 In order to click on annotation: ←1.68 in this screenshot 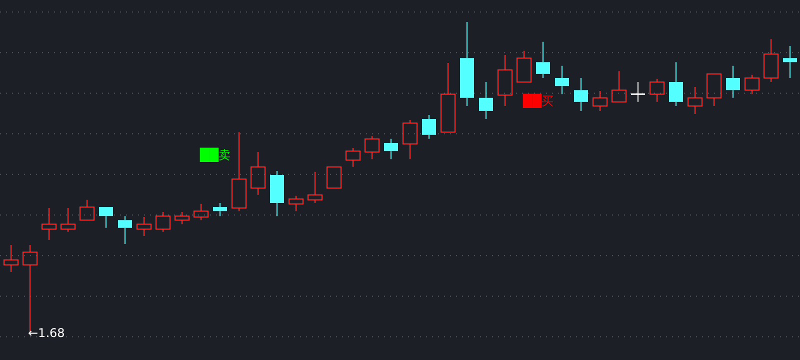, I will do `click(46, 333)`.